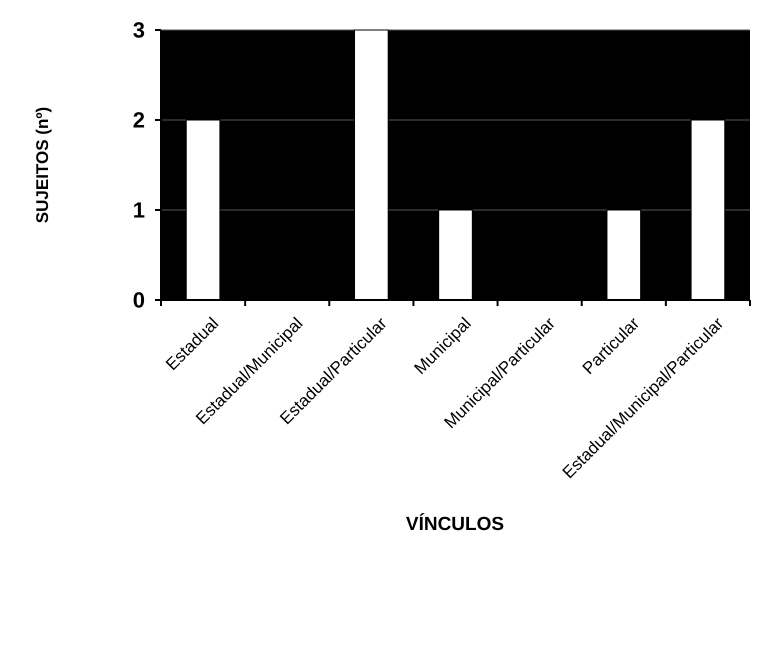 The image size is (758, 662). What do you see at coordinates (455, 524) in the screenshot?
I see `x-axis-title: VÍNCULOS` at bounding box center [455, 524].